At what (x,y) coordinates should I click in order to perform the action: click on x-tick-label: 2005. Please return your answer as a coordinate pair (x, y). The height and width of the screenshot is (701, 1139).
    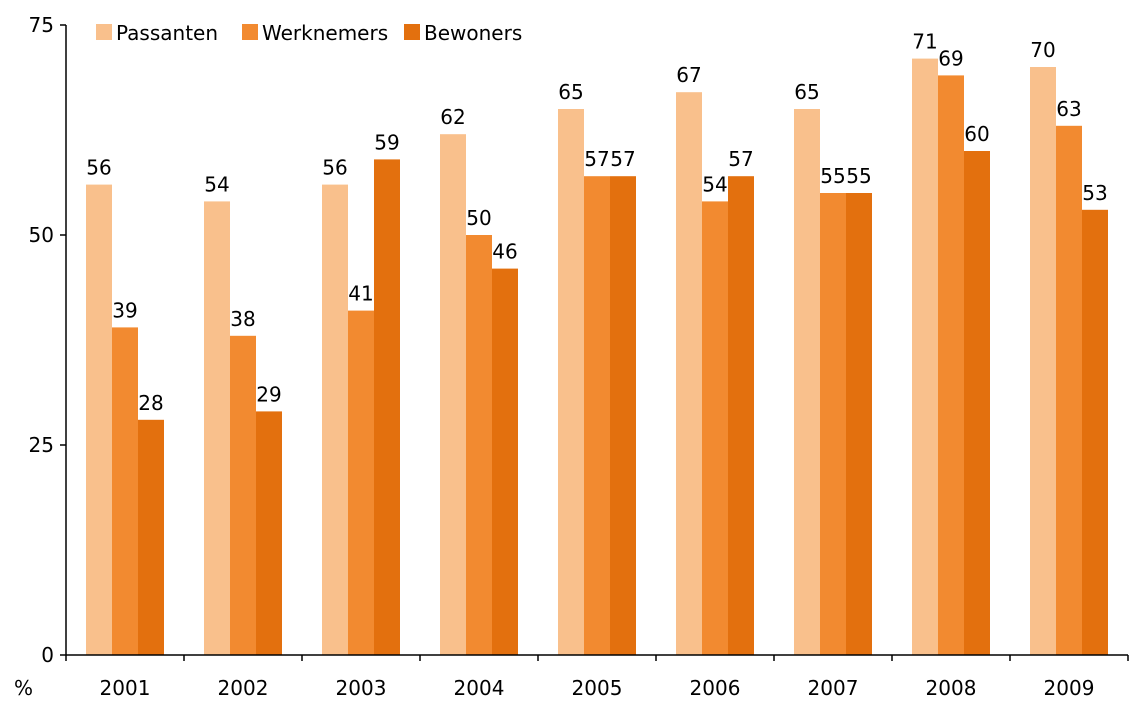
    Looking at the image, I should click on (597, 688).